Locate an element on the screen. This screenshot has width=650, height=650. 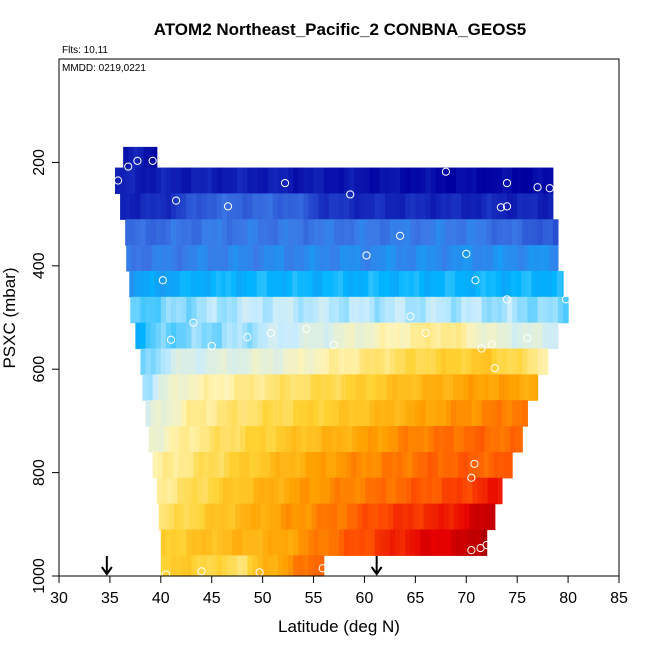
date-note: MMDD: 0219,0221 is located at coordinates (104, 68).